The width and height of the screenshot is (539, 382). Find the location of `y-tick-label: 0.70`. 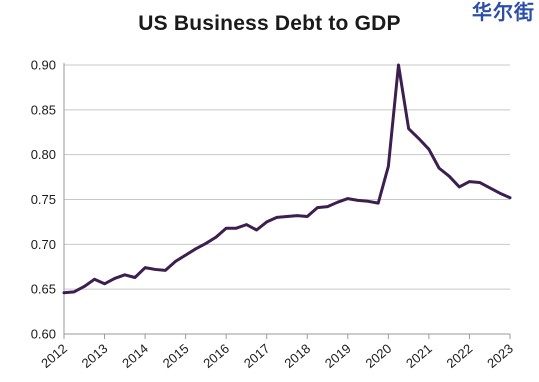

y-tick-label: 0.70 is located at coordinates (43, 244).